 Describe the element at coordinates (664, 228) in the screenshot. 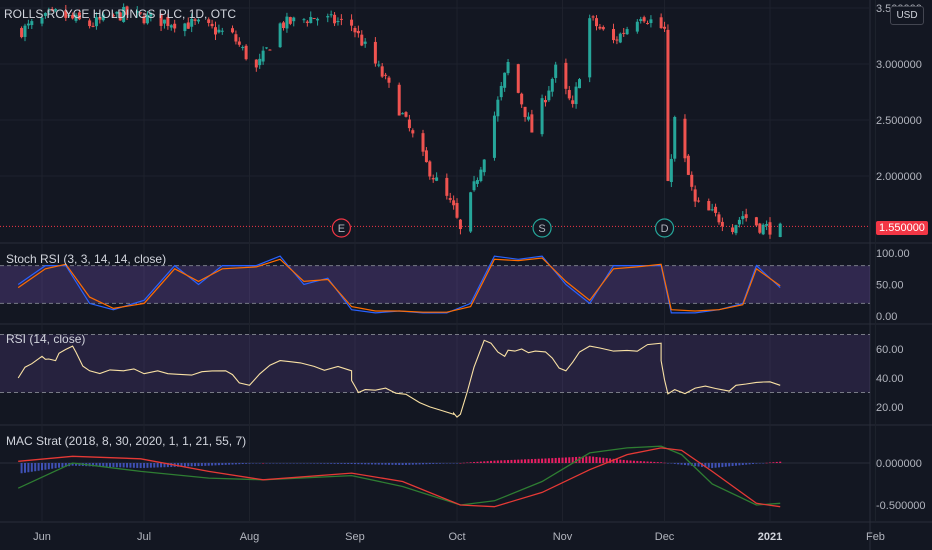

I see `event-marker-d` at that location.